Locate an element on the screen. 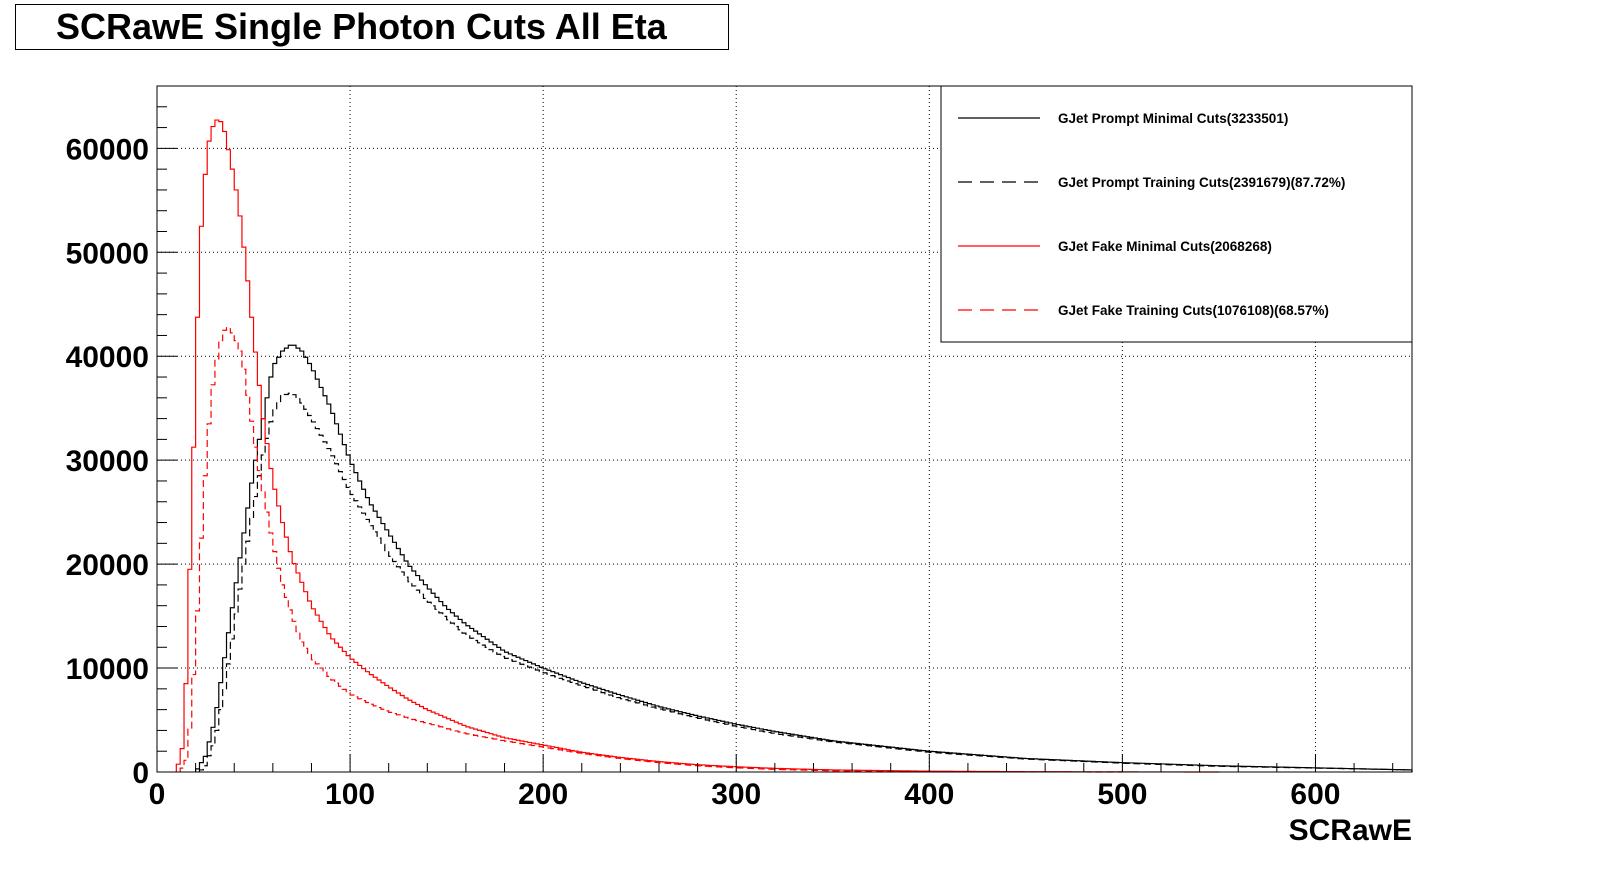  legend-label-0: GJet Prompt Minimal Cuts(3233501) is located at coordinates (1173, 118).